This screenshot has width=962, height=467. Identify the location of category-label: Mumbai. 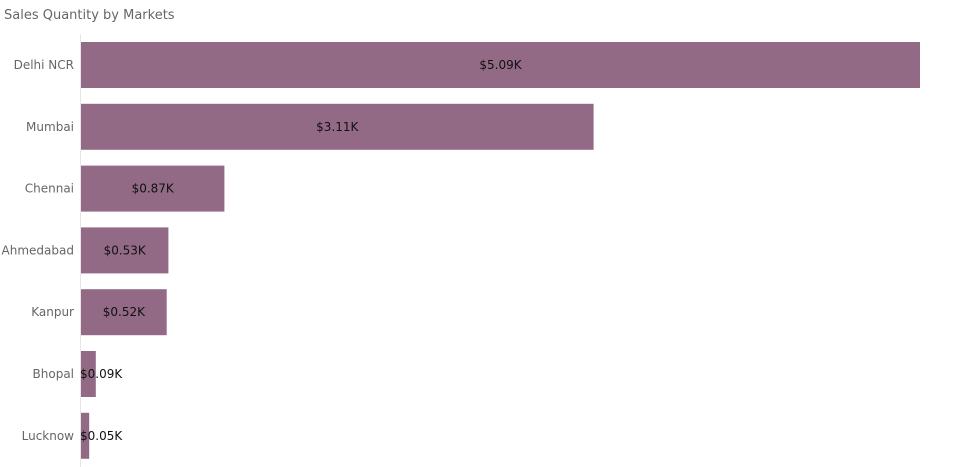
(50, 127).